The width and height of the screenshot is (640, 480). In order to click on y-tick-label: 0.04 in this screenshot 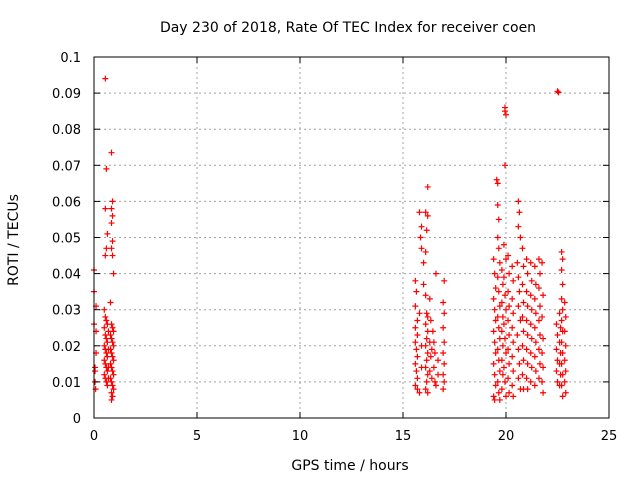, I will do `click(66, 275)`.